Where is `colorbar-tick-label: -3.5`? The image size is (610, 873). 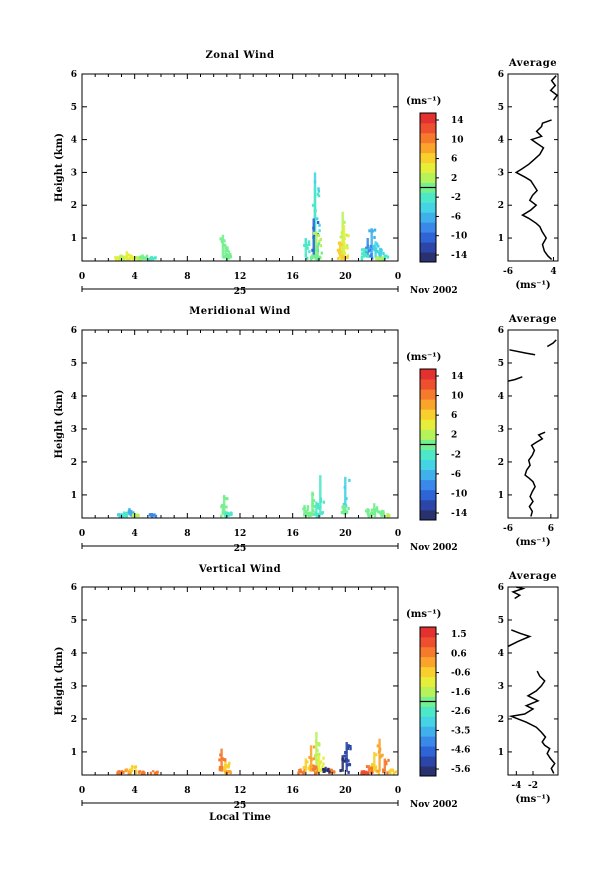
colorbar-tick-label: -3.5 is located at coordinates (460, 731).